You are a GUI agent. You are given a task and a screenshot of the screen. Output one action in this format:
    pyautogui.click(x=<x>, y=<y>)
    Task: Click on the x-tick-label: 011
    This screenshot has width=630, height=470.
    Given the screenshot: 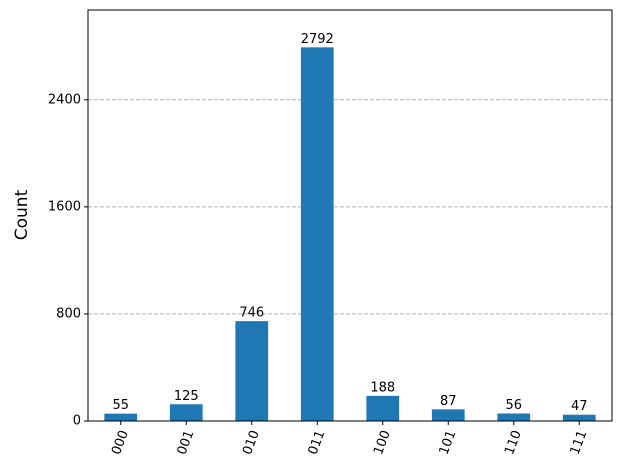 What is the action you would take?
    pyautogui.click(x=317, y=442)
    